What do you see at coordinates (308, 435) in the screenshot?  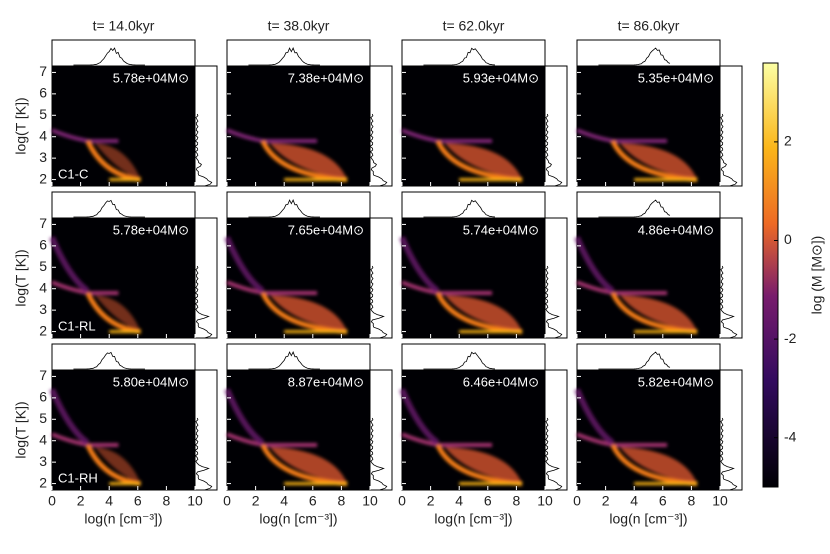 I see `panel: 0 2 4 6 8 10 8.87e+04M⊙ log(n [cm⁻³])` at bounding box center [308, 435].